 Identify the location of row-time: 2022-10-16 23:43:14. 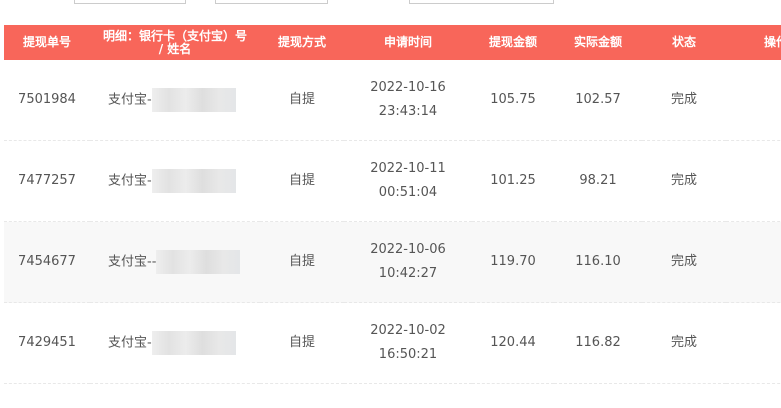
(408, 100).